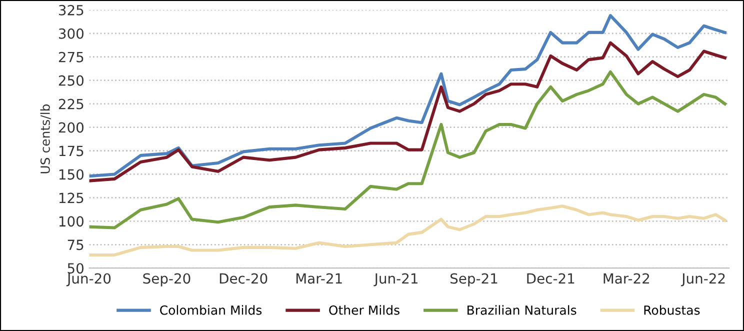  Describe the element at coordinates (672, 310) in the screenshot. I see `legend-label: Robustas` at that location.